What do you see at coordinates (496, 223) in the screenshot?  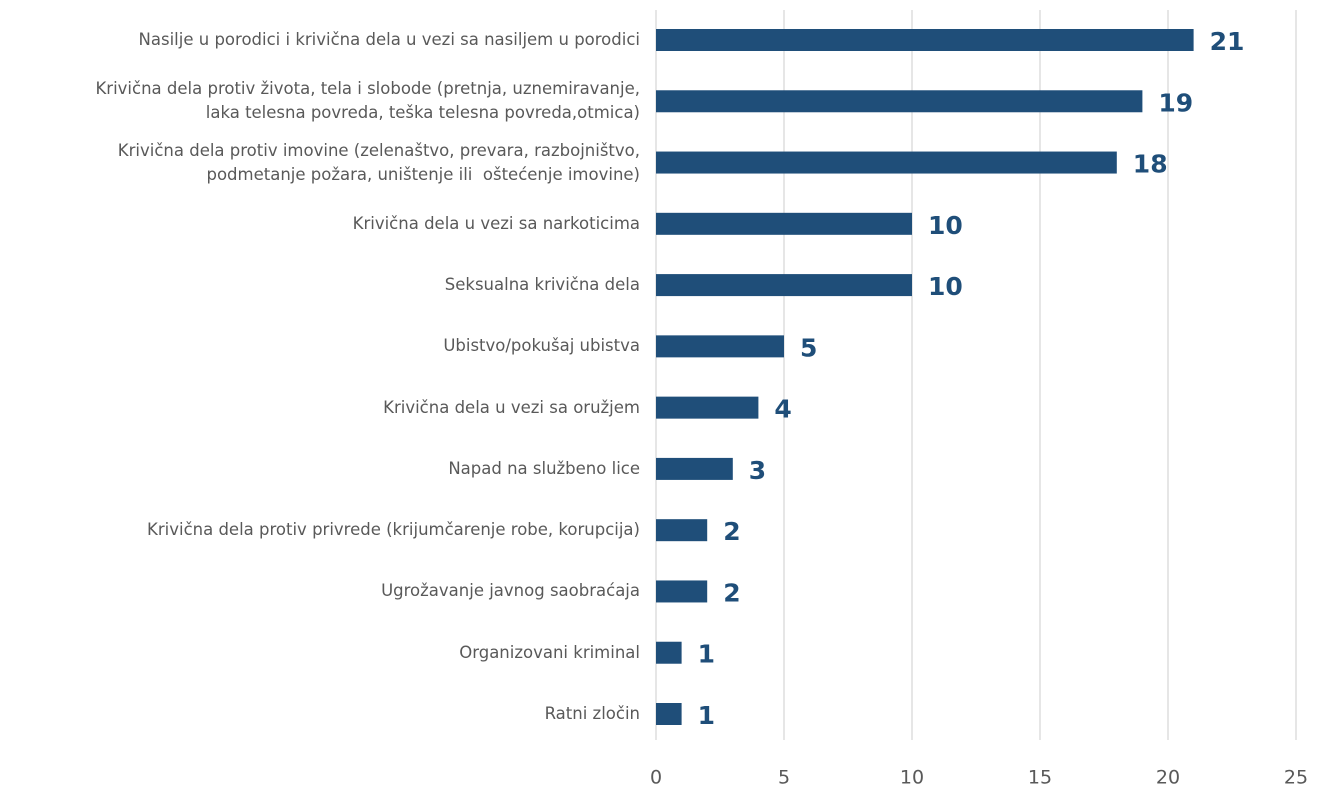 I see `y-tick-label: Krivična dela u vezi sa narkoticima` at bounding box center [496, 223].